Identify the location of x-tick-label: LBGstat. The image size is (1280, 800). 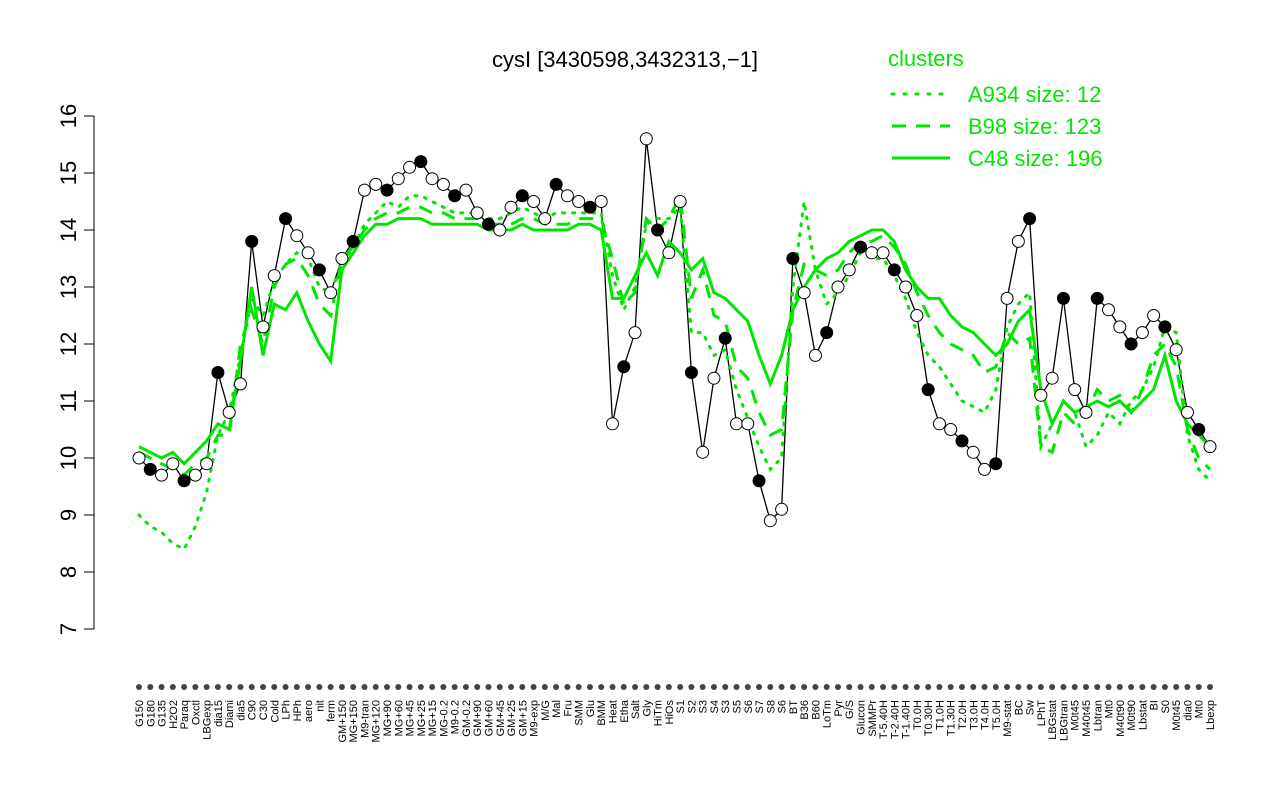
(1053, 720).